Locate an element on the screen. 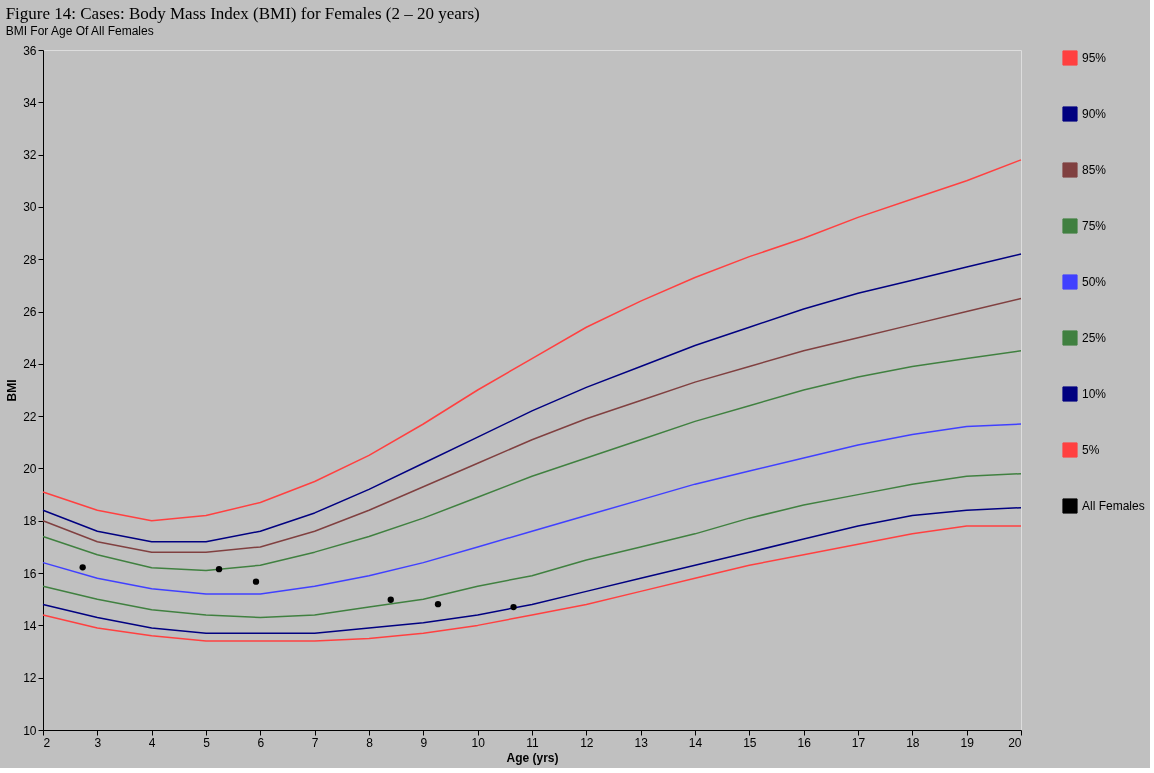 Image resolution: width=1154 pixels, height=773 pixels. x-tick-label: 7 is located at coordinates (315, 742).